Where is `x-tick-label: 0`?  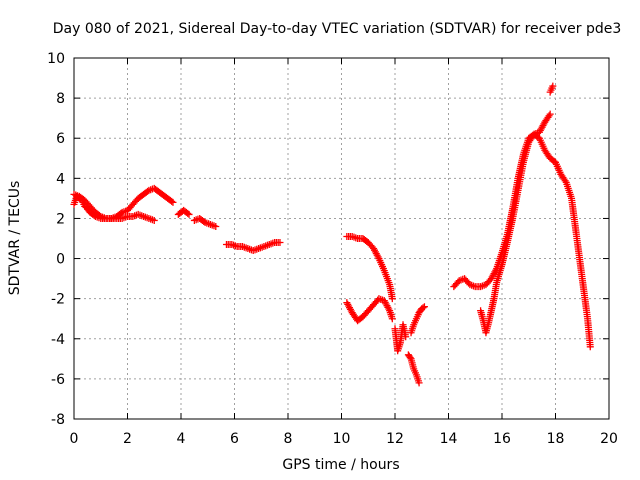
x-tick-label: 0 is located at coordinates (74, 439).